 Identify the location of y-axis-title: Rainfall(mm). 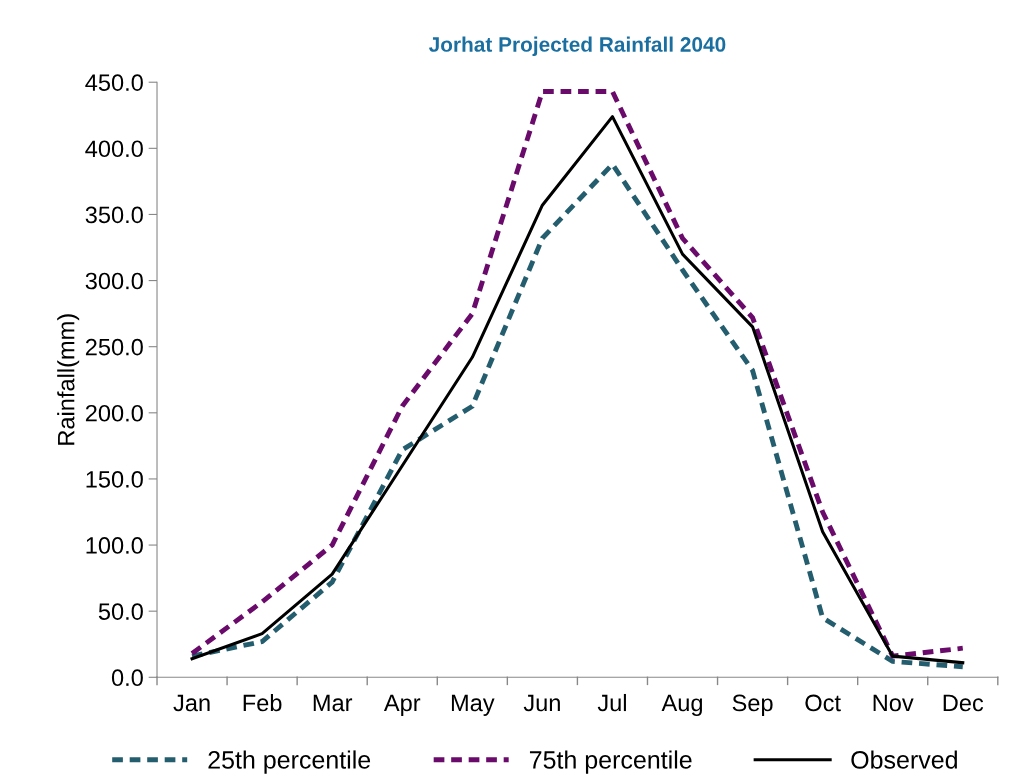
(68, 379).